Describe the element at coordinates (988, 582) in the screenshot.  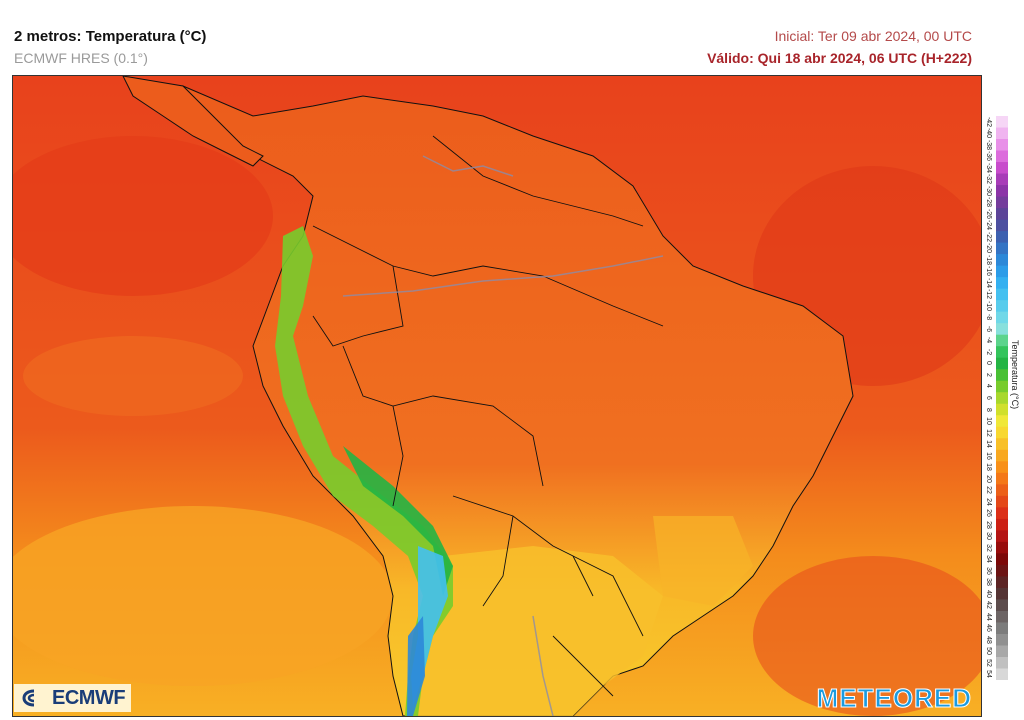
I see `legend-tick: 38` at that location.